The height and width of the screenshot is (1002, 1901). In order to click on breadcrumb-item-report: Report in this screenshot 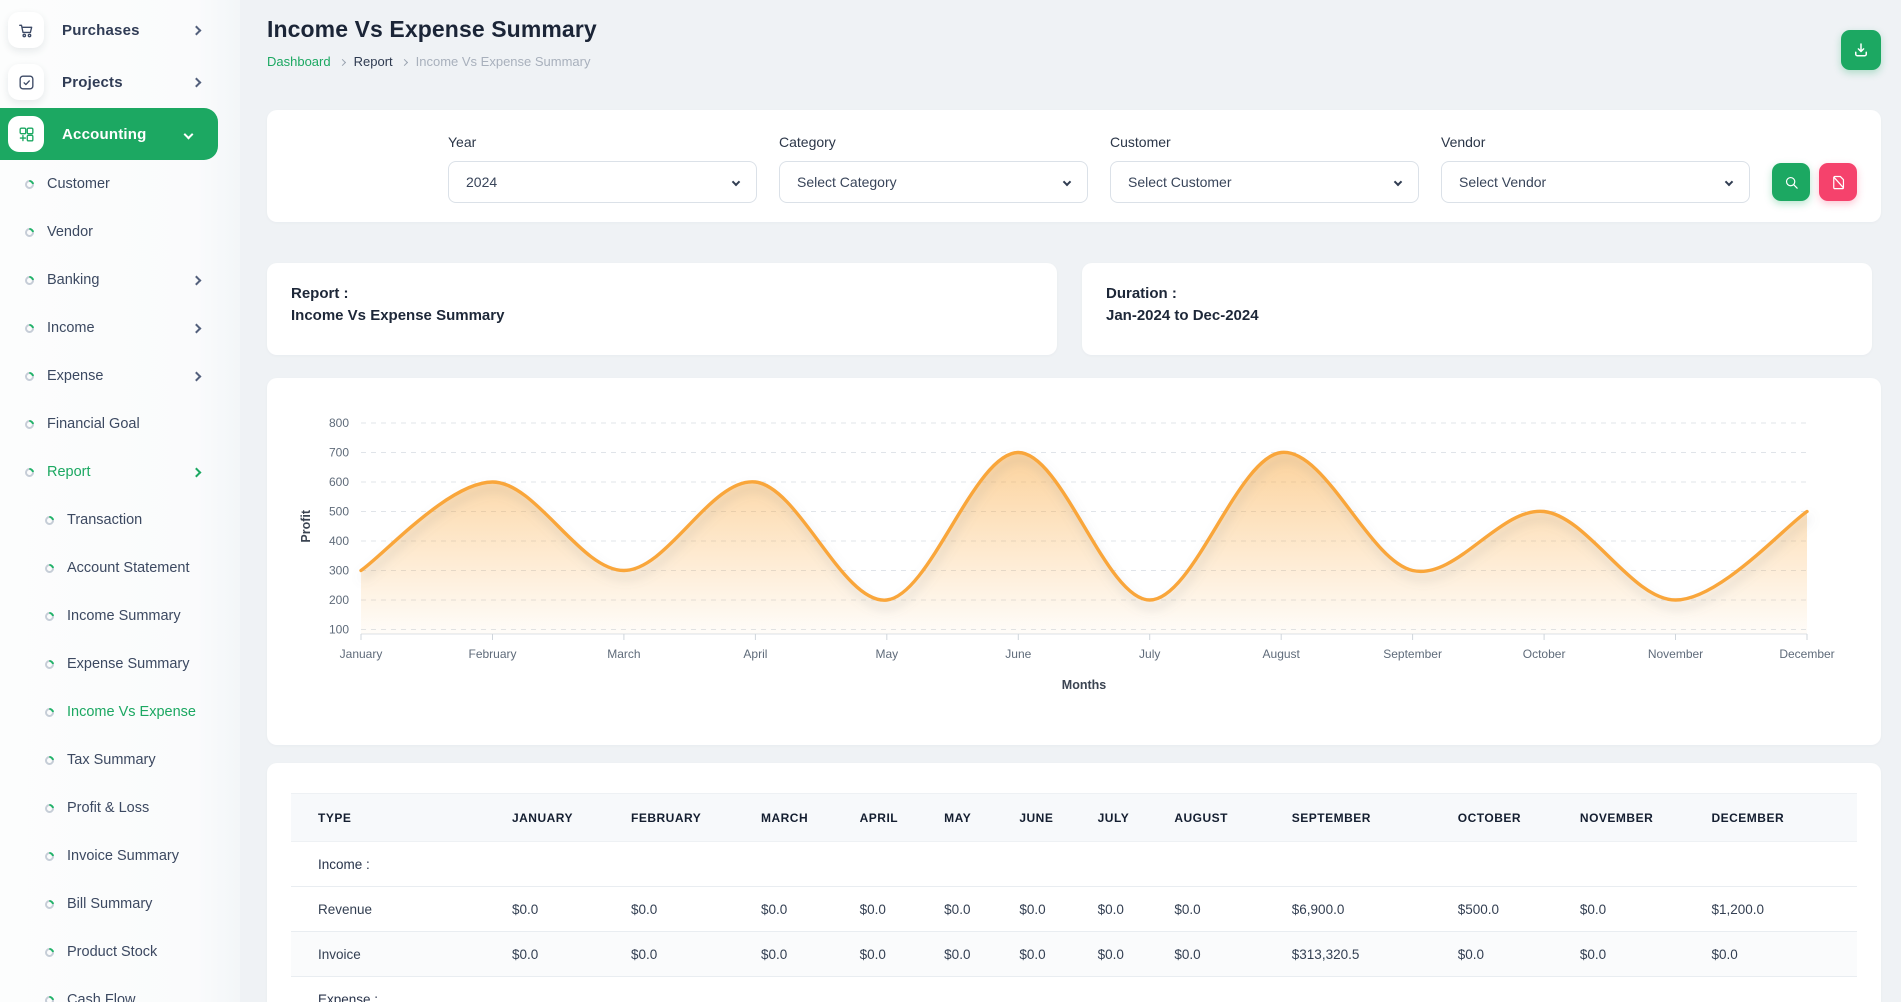, I will do `click(373, 61)`.